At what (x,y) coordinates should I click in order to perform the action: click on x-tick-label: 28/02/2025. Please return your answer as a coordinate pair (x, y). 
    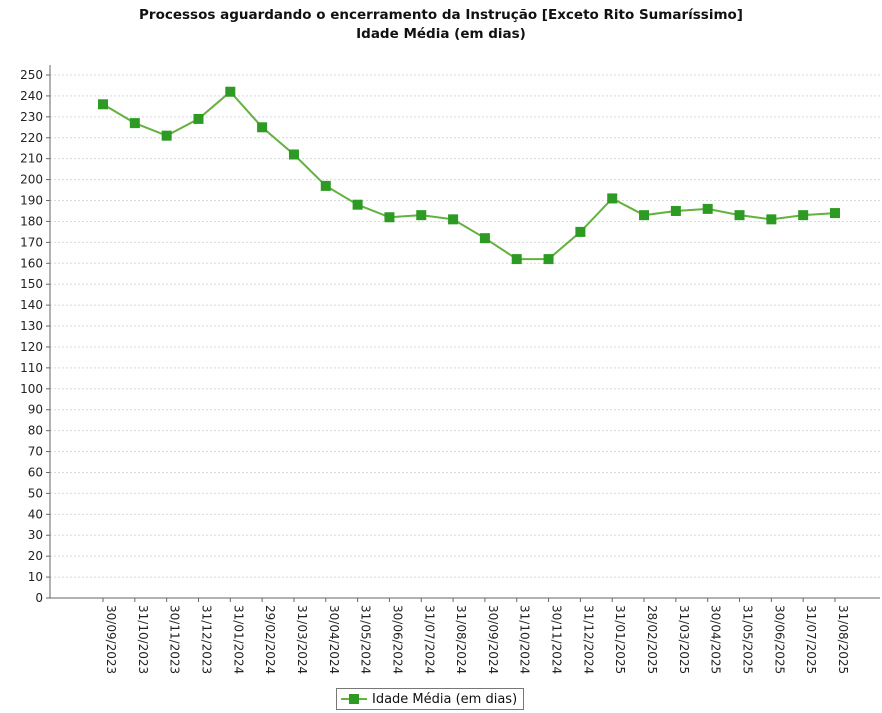
    Looking at the image, I should click on (652, 639).